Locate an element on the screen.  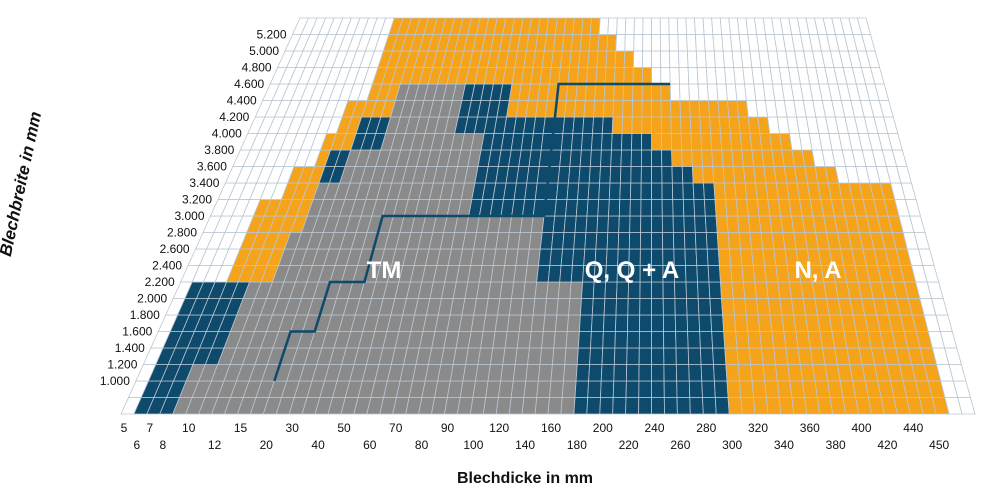
y-tick-label: 5.000 is located at coordinates (264, 51).